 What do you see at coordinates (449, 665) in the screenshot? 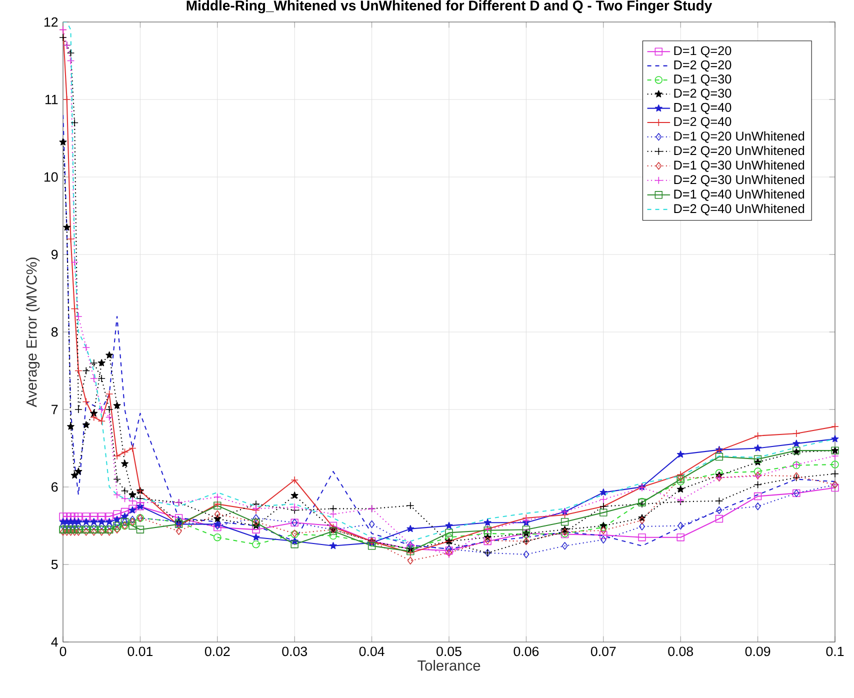
I see `x-axis-title: Tolerance` at bounding box center [449, 665].